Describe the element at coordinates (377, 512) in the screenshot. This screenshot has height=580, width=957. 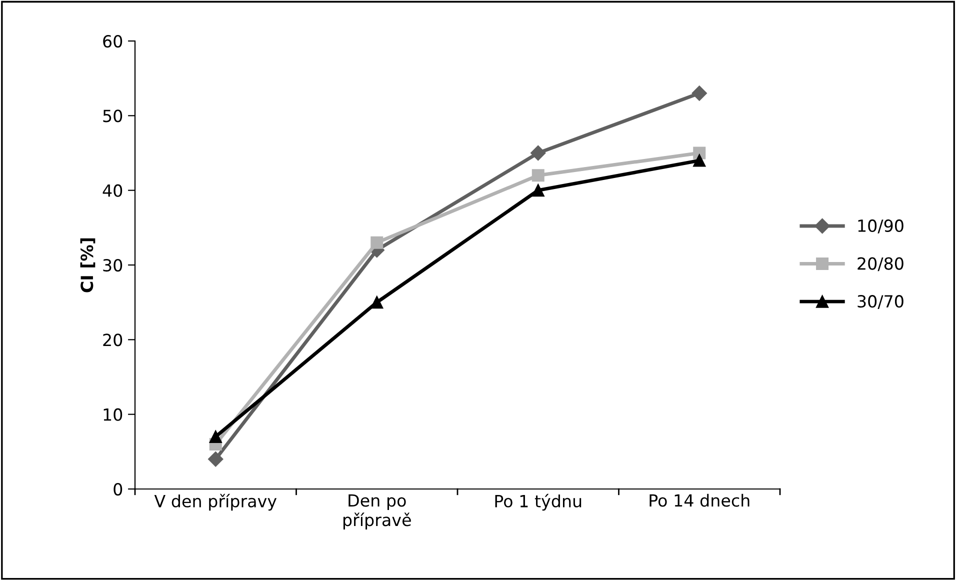
I see `x-tick-label: Den po přípravě` at that location.